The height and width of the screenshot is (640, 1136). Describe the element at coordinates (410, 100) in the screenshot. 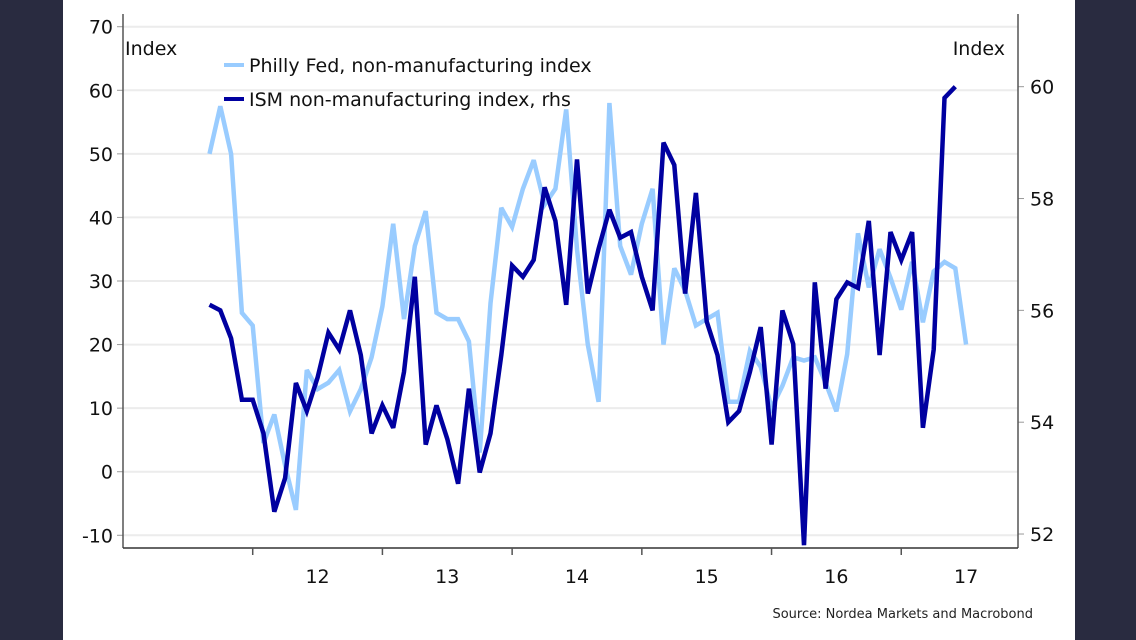

I see `legend-label-ism: ISM non-manufacturing index, rhs` at that location.